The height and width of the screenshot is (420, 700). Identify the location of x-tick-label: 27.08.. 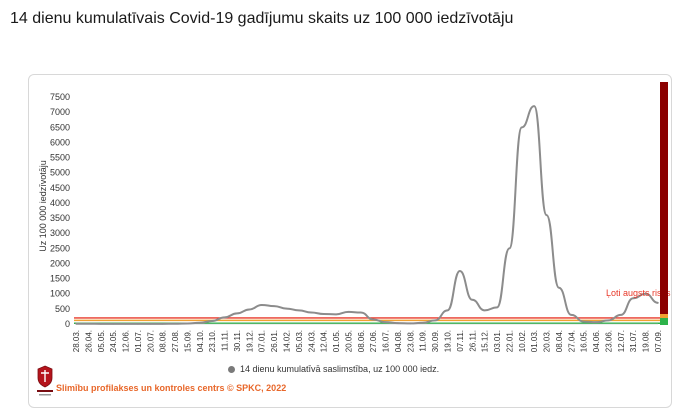
(175, 341).